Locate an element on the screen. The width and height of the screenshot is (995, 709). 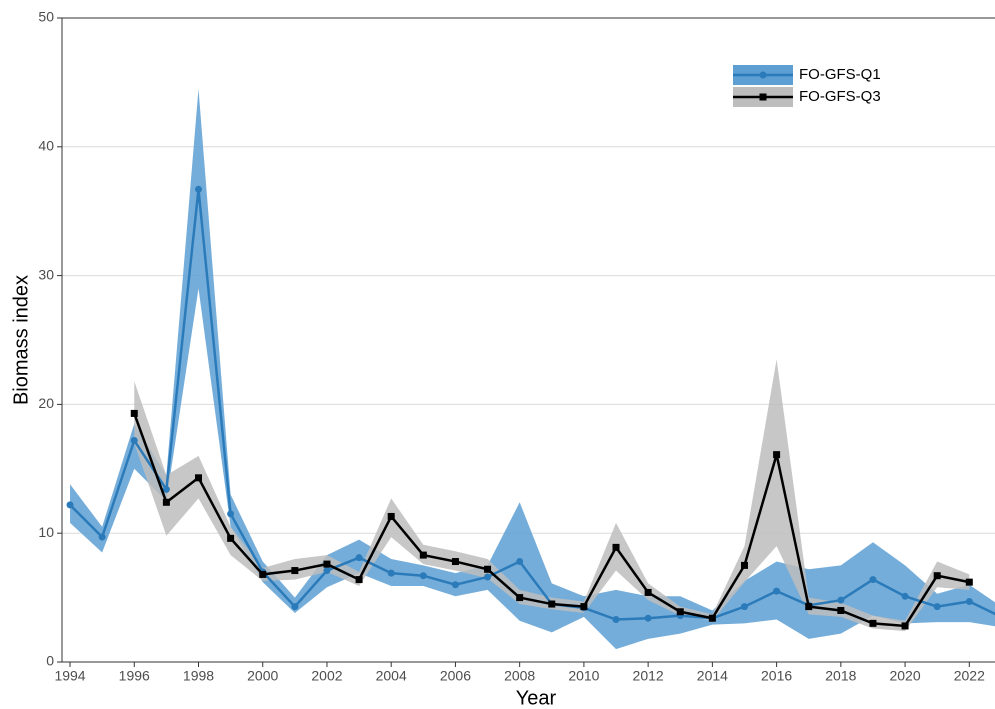
y-tick-label: 0 is located at coordinates (50, 661).